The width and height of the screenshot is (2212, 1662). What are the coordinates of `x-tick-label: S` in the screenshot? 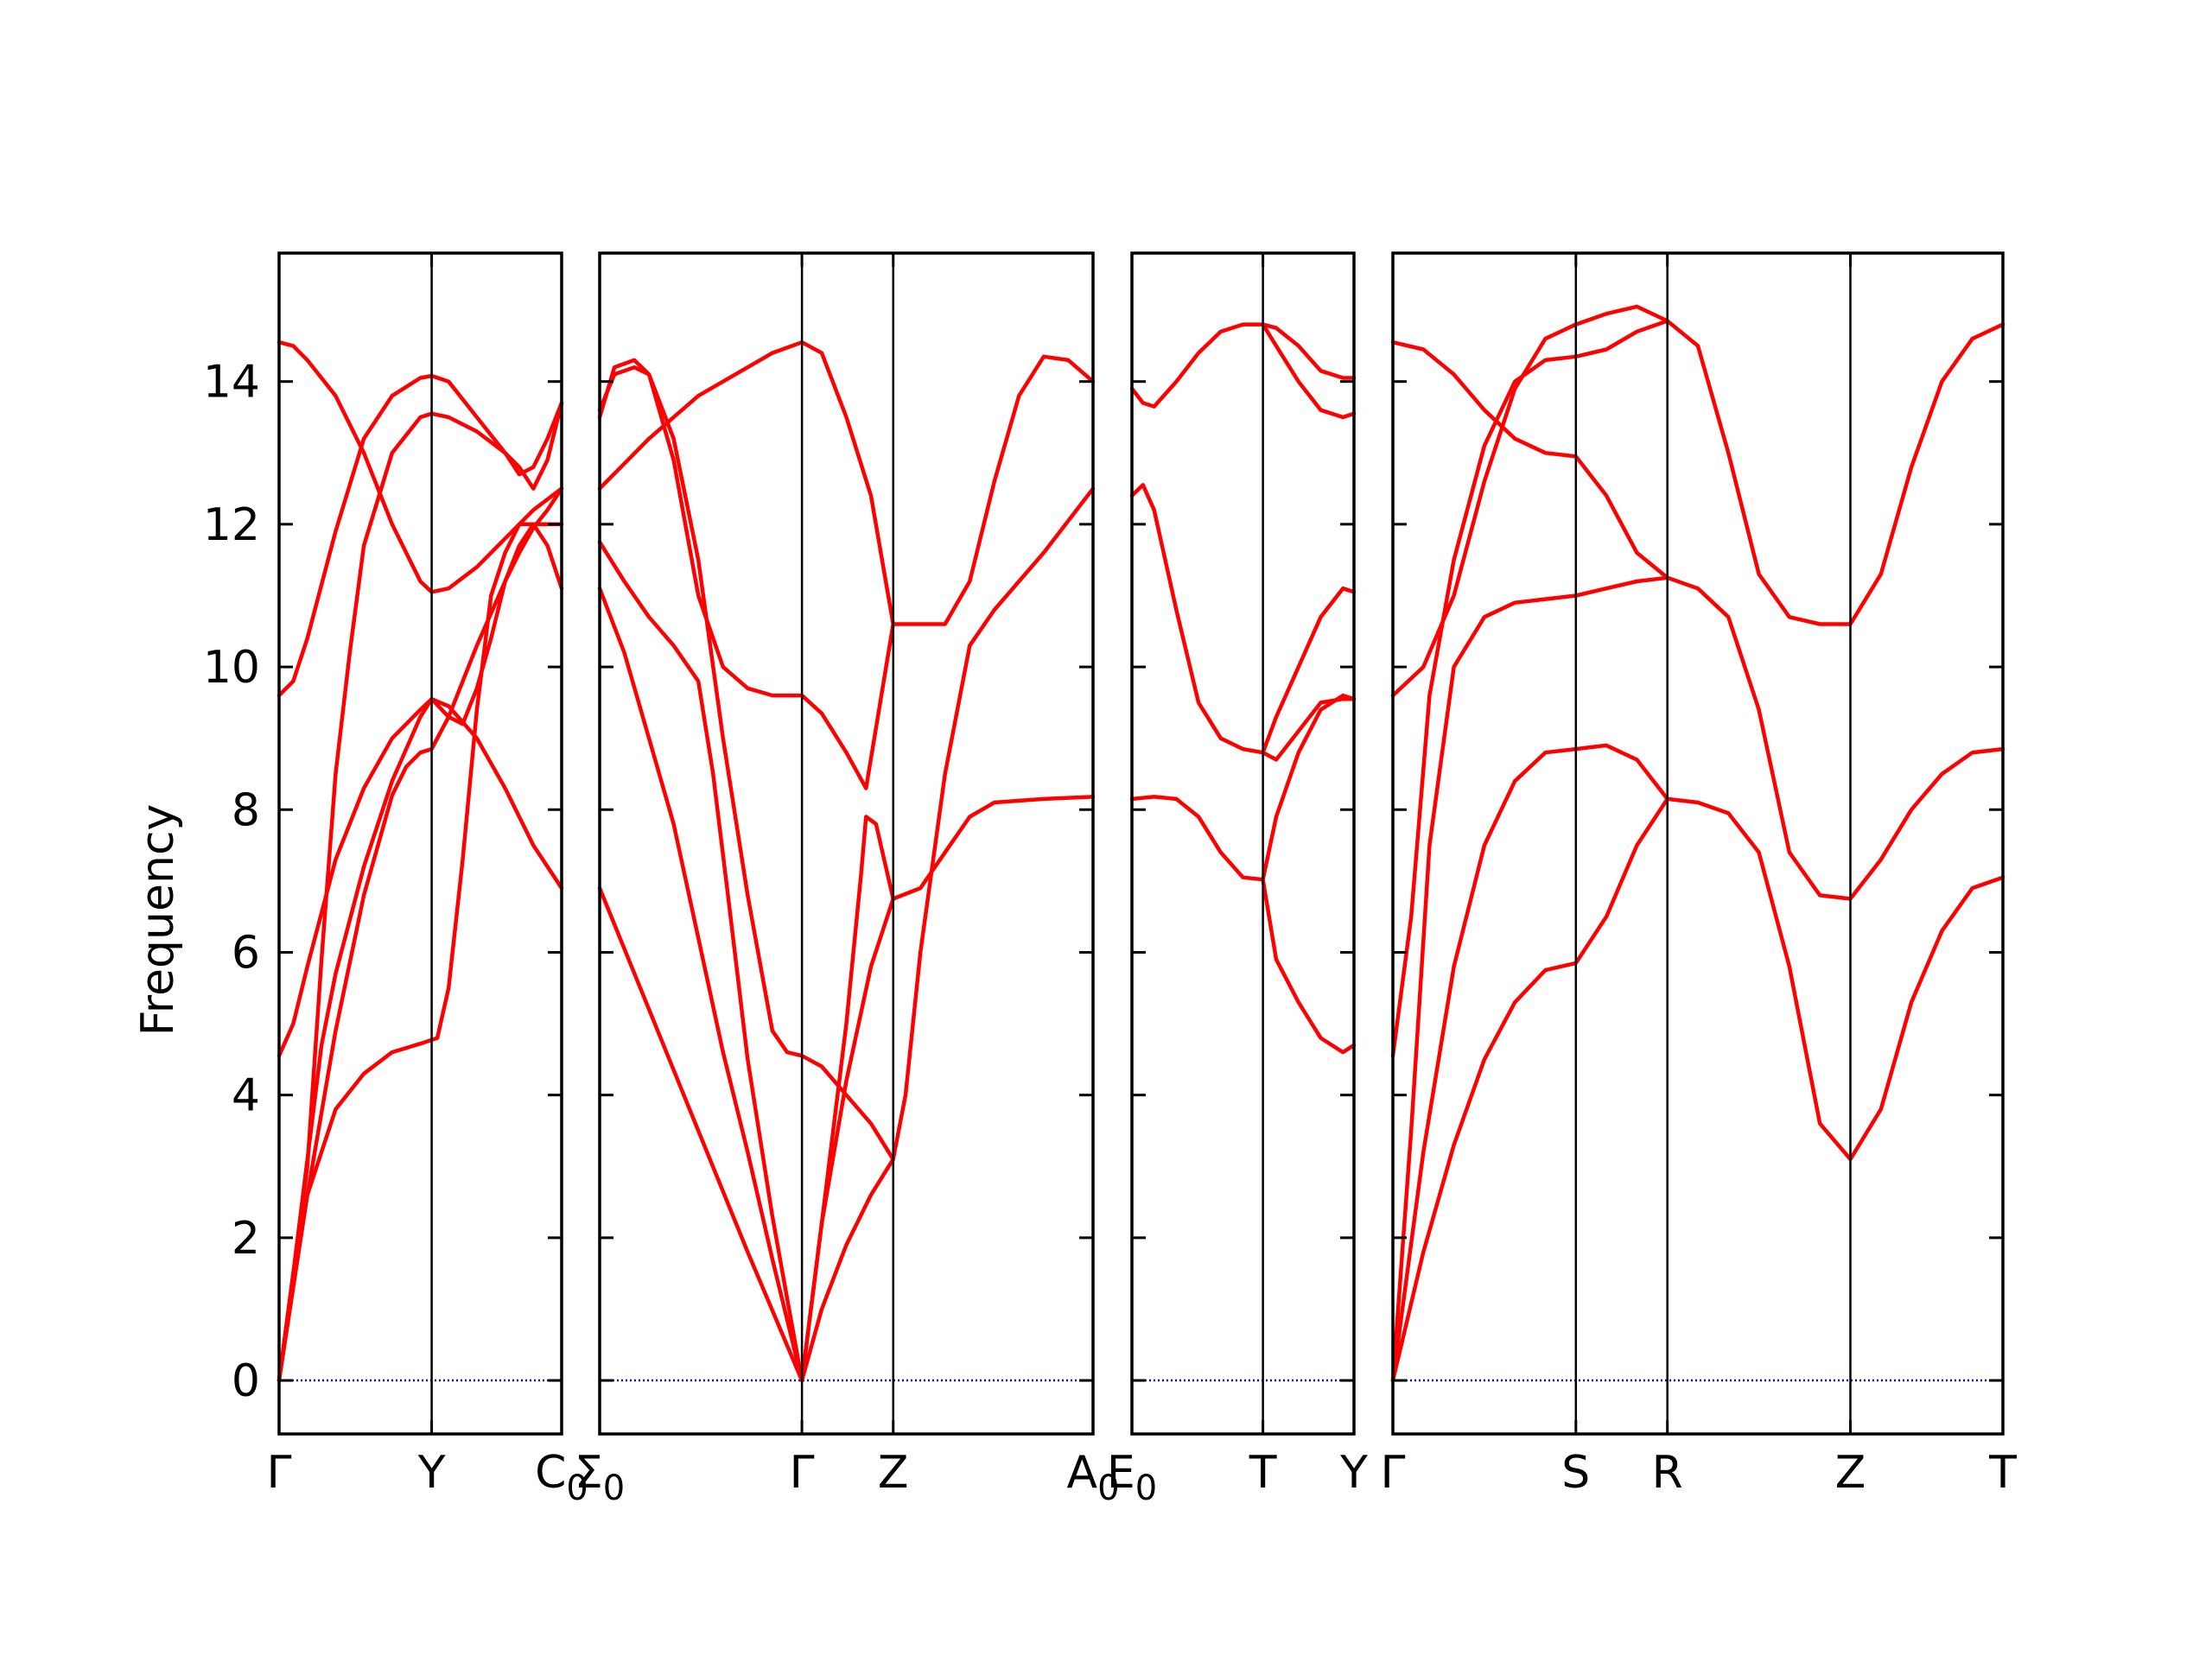 It's located at (1575, 1473).